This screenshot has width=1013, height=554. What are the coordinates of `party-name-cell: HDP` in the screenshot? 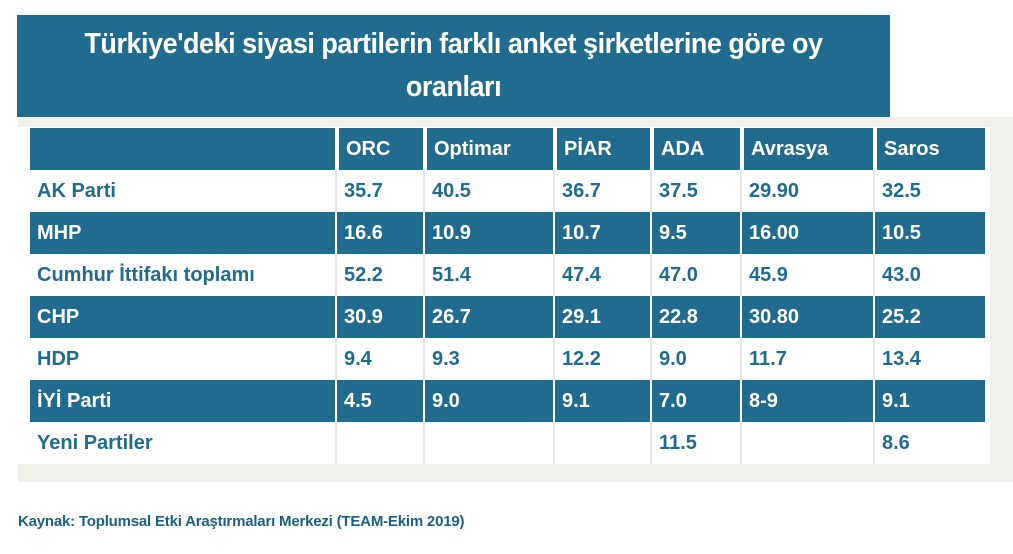 It's located at (182, 359).